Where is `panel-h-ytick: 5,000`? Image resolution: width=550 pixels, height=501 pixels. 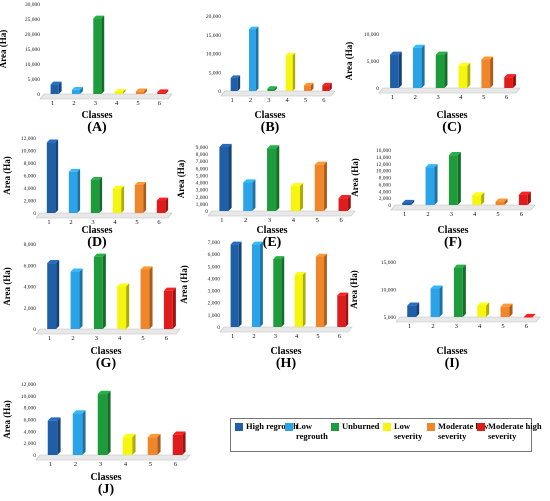 panel-h-ytick: 5,000 is located at coordinates (214, 267).